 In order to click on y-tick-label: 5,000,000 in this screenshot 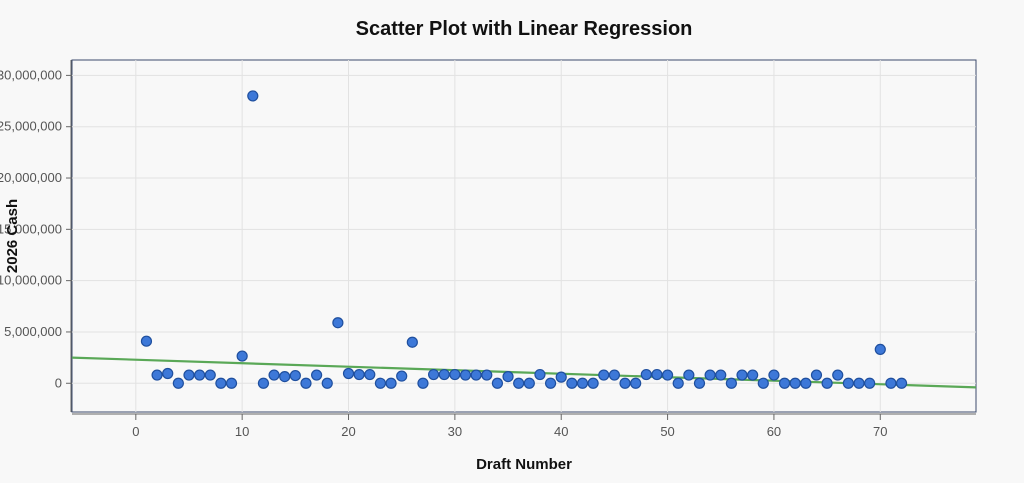, I will do `click(33, 331)`.